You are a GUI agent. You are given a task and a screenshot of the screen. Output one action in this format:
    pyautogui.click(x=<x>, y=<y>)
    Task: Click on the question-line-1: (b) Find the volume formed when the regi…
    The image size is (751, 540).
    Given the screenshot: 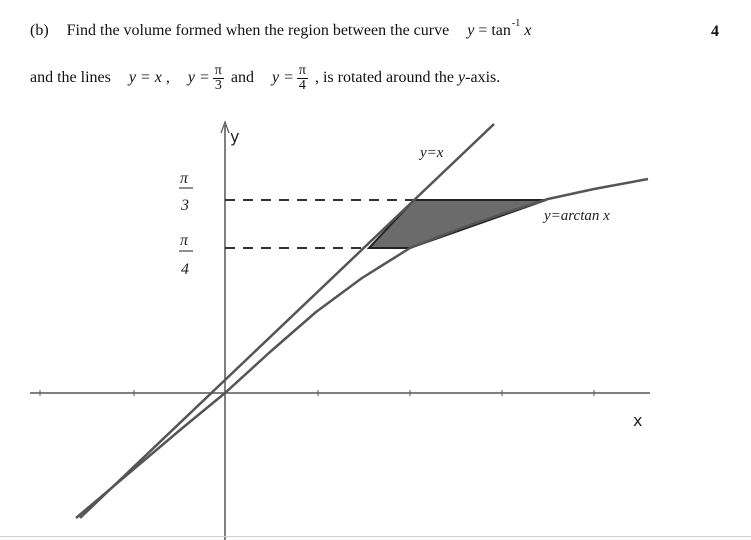 What is the action you would take?
    pyautogui.click(x=281, y=29)
    